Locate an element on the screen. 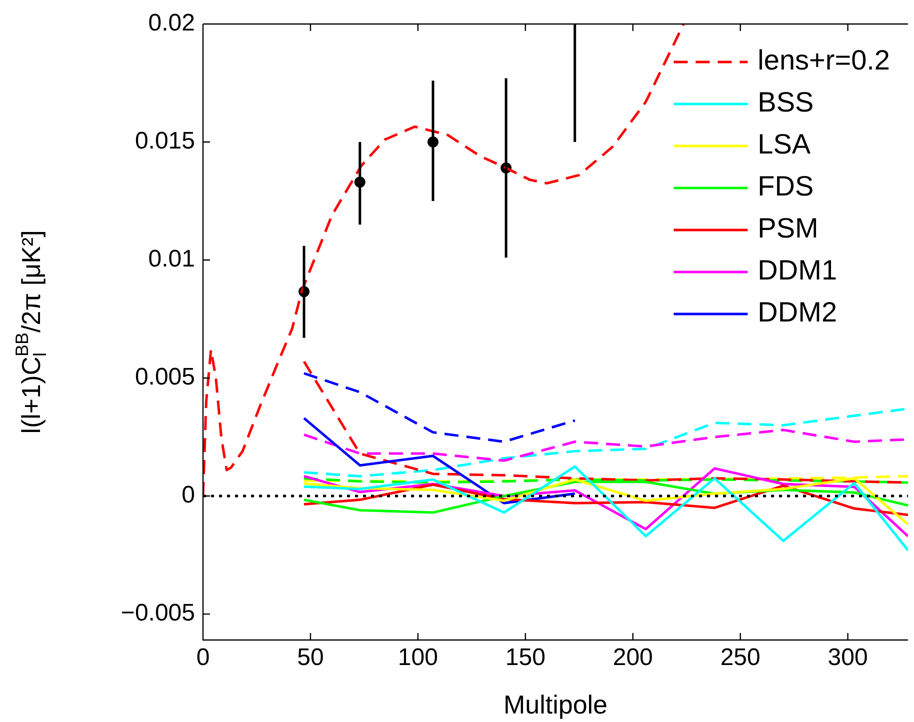 This screenshot has height=722, width=914. legend-label: lens+r=0.2 is located at coordinates (824, 60).